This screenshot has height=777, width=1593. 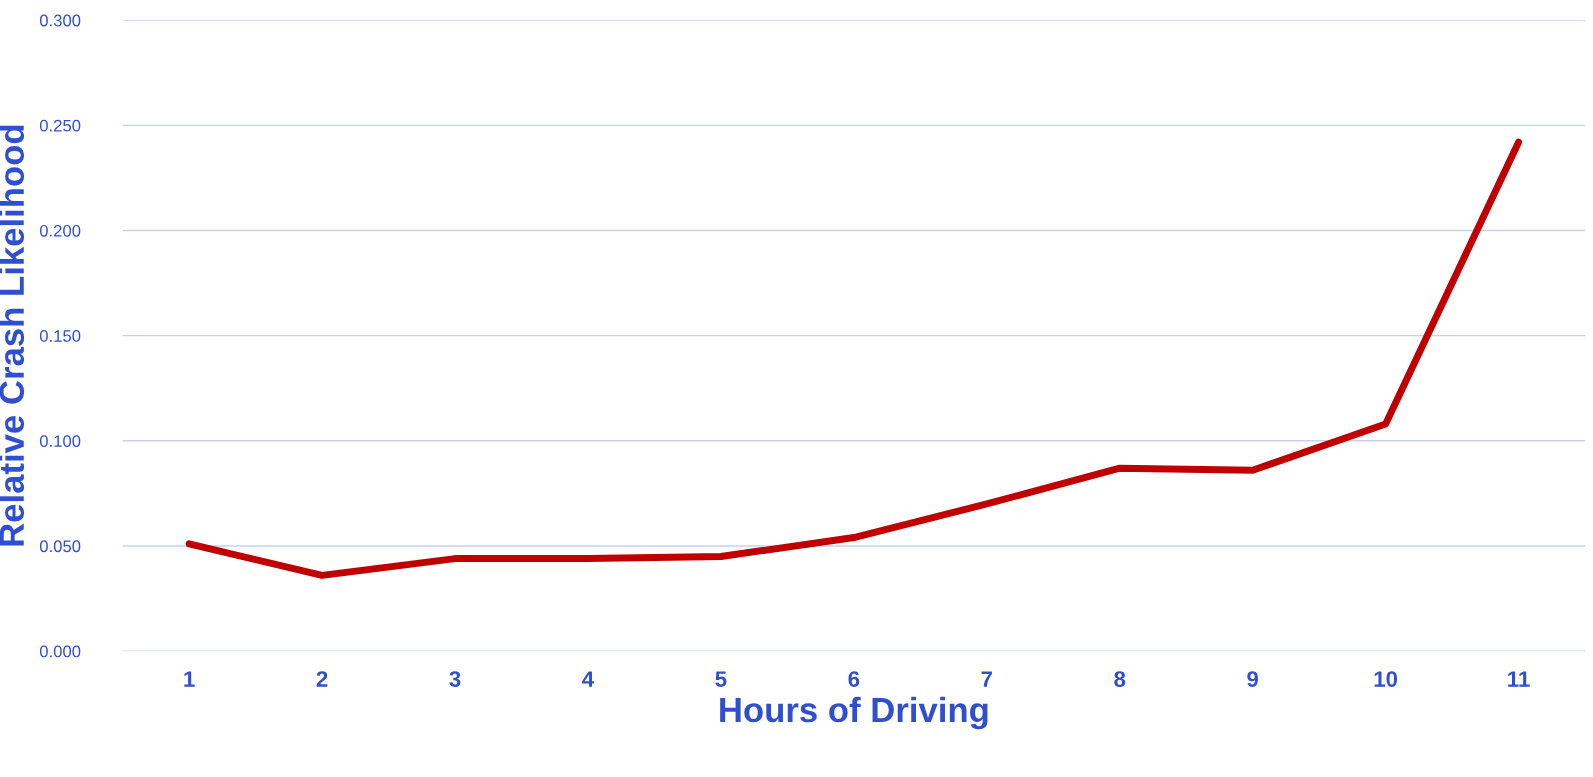 I want to click on x-tick-label: 8, so click(x=1120, y=679).